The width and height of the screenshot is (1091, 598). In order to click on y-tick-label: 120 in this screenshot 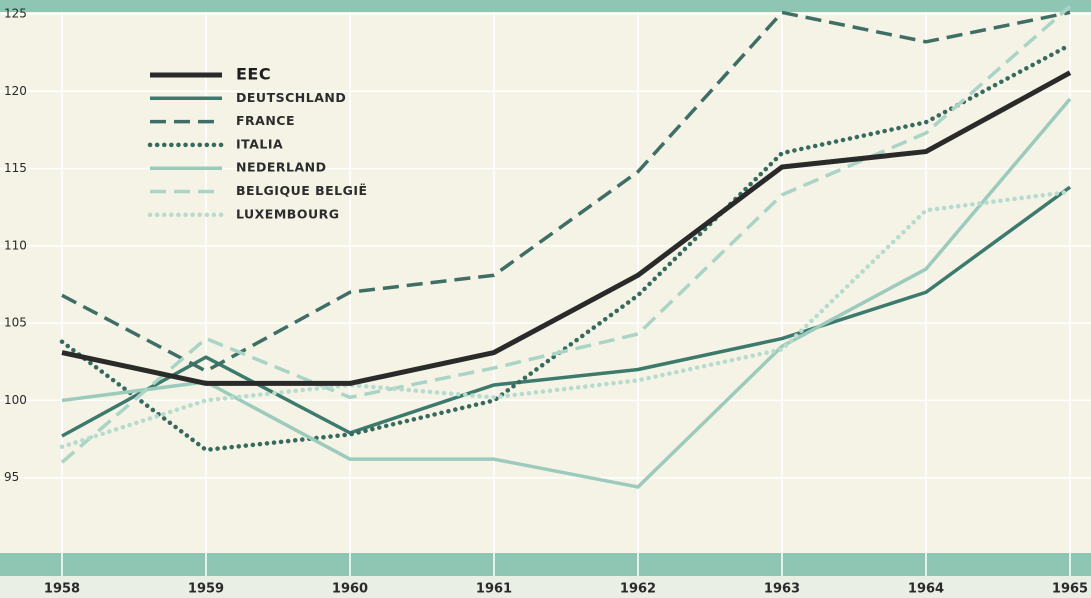, I will do `click(15, 91)`.